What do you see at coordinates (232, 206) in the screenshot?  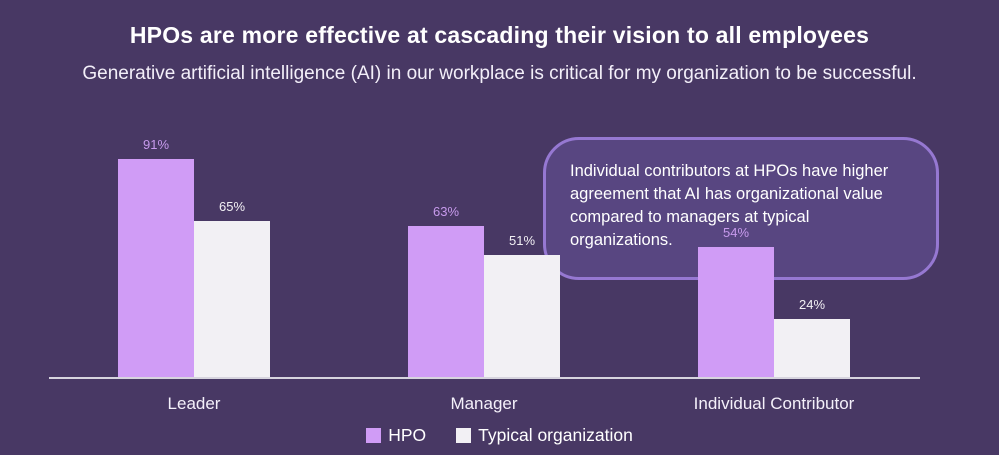 I see `bar-value-label-typical-organization-leader: 65%` at bounding box center [232, 206].